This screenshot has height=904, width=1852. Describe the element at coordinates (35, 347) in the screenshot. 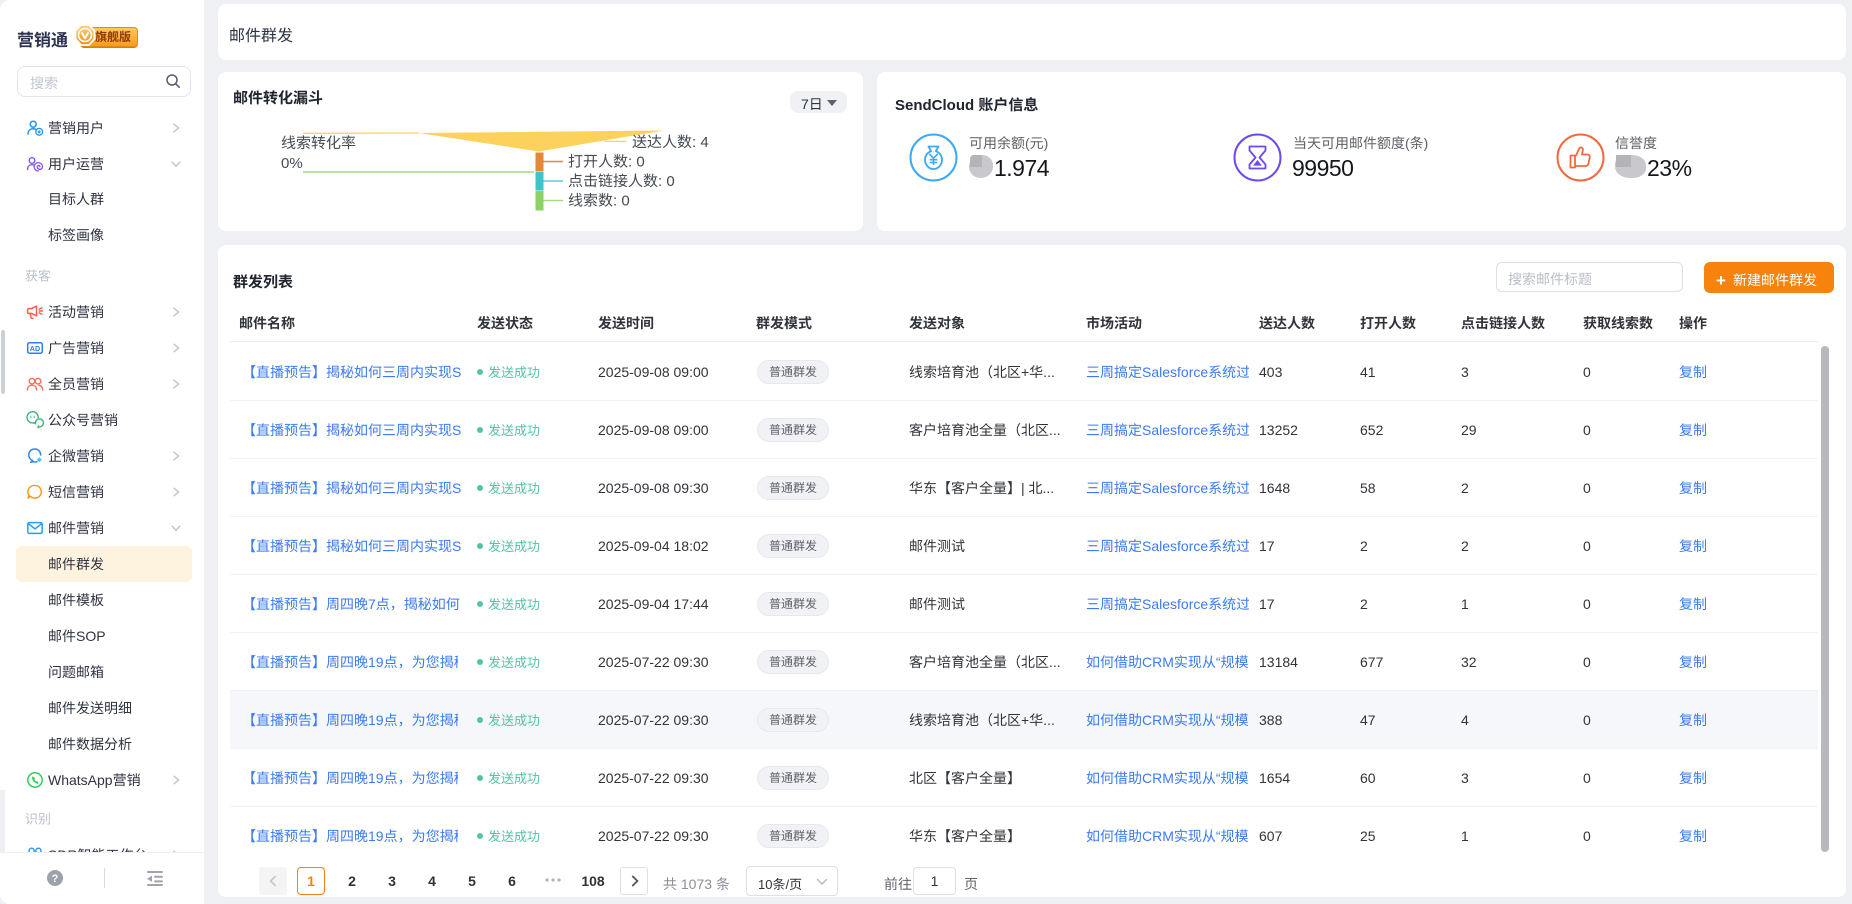

I see `svg-text: AD` at that location.